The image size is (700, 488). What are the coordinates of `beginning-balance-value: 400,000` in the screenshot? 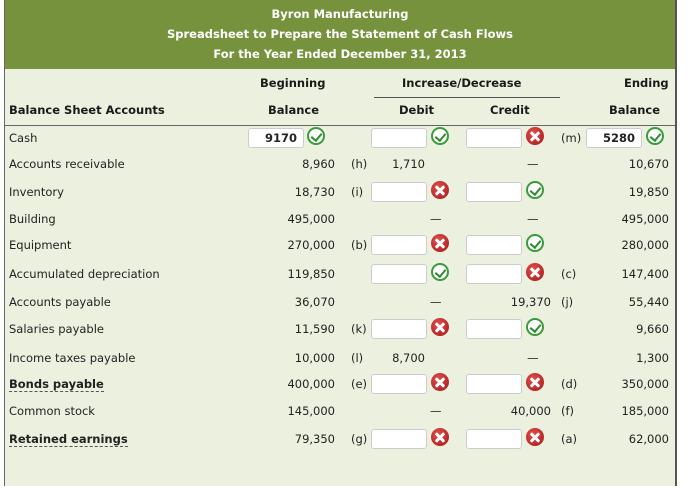 It's located at (311, 384).